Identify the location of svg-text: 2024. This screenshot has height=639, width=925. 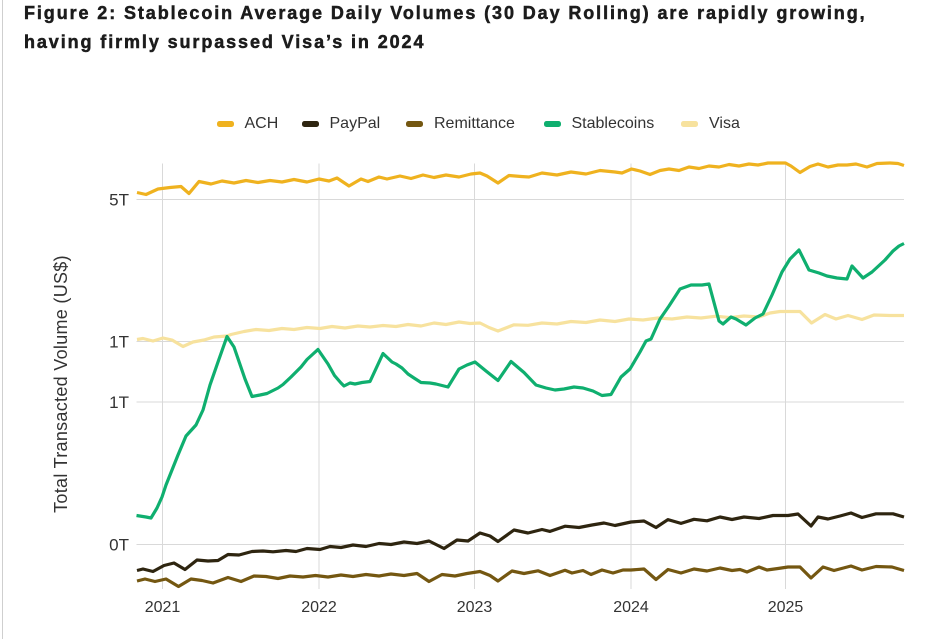
(631, 607).